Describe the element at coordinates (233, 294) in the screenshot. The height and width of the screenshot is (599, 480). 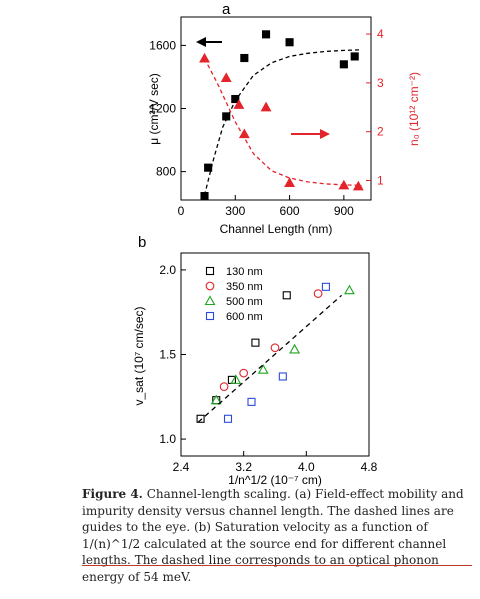
I see `panel-b-legend: 130 nm 350 nm 500 nm 600 nm` at that location.